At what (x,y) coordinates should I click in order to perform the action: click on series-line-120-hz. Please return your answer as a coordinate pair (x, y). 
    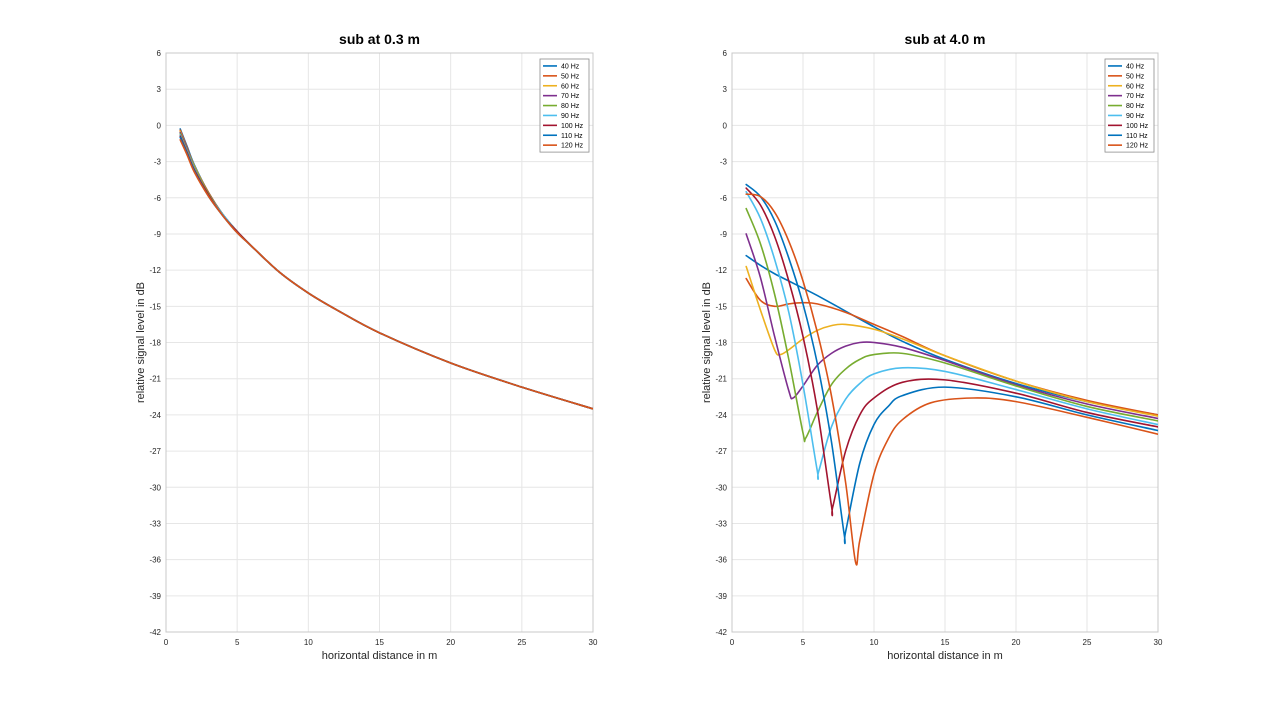
    Looking at the image, I should click on (386, 274).